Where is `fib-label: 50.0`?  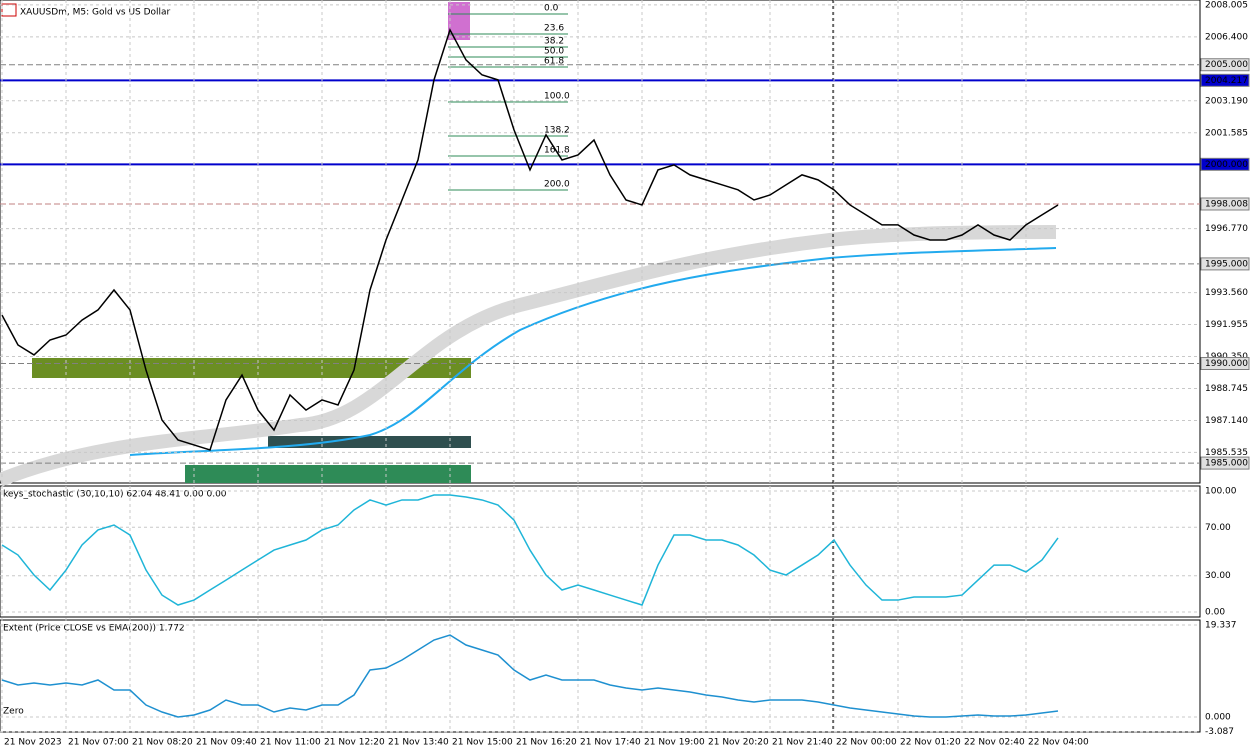
fib-label: 50.0 is located at coordinates (554, 52).